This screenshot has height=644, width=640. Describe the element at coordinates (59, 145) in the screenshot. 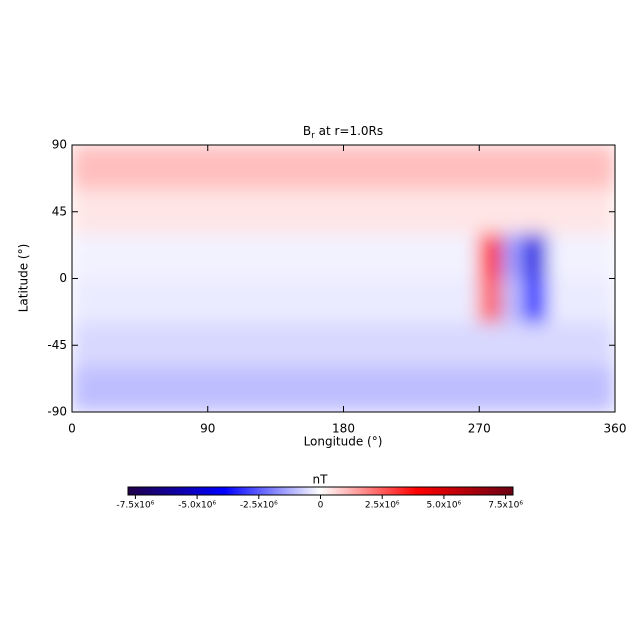

I see `y-tick-label: 90` at that location.